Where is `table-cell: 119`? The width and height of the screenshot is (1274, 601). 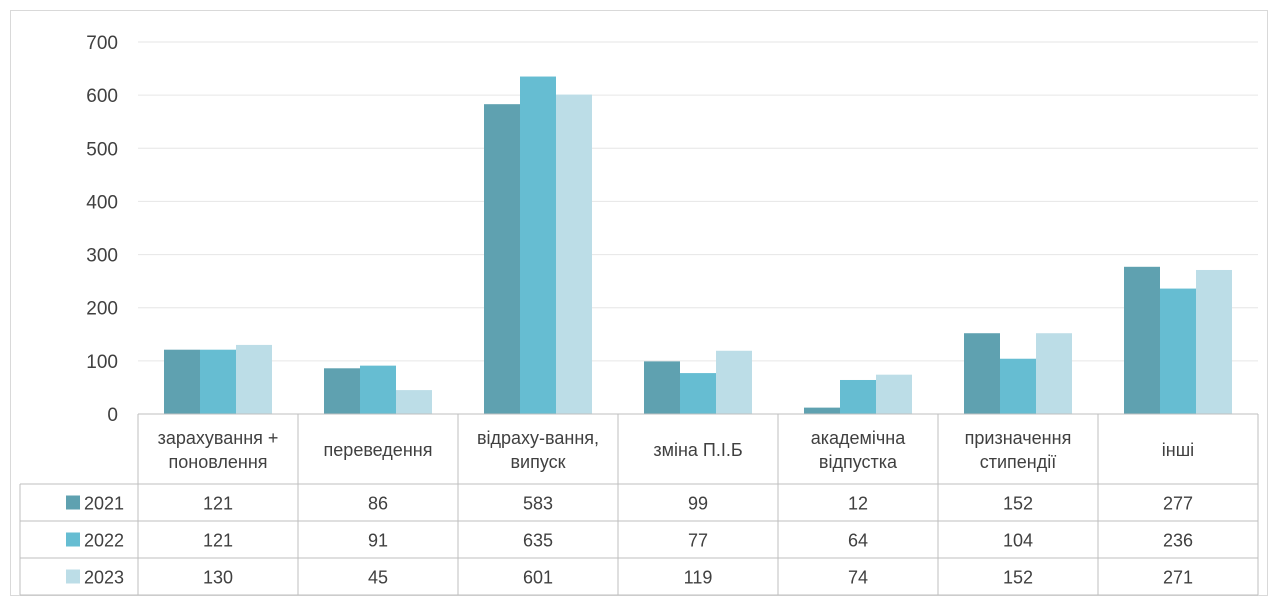 table-cell: 119 is located at coordinates (698, 578).